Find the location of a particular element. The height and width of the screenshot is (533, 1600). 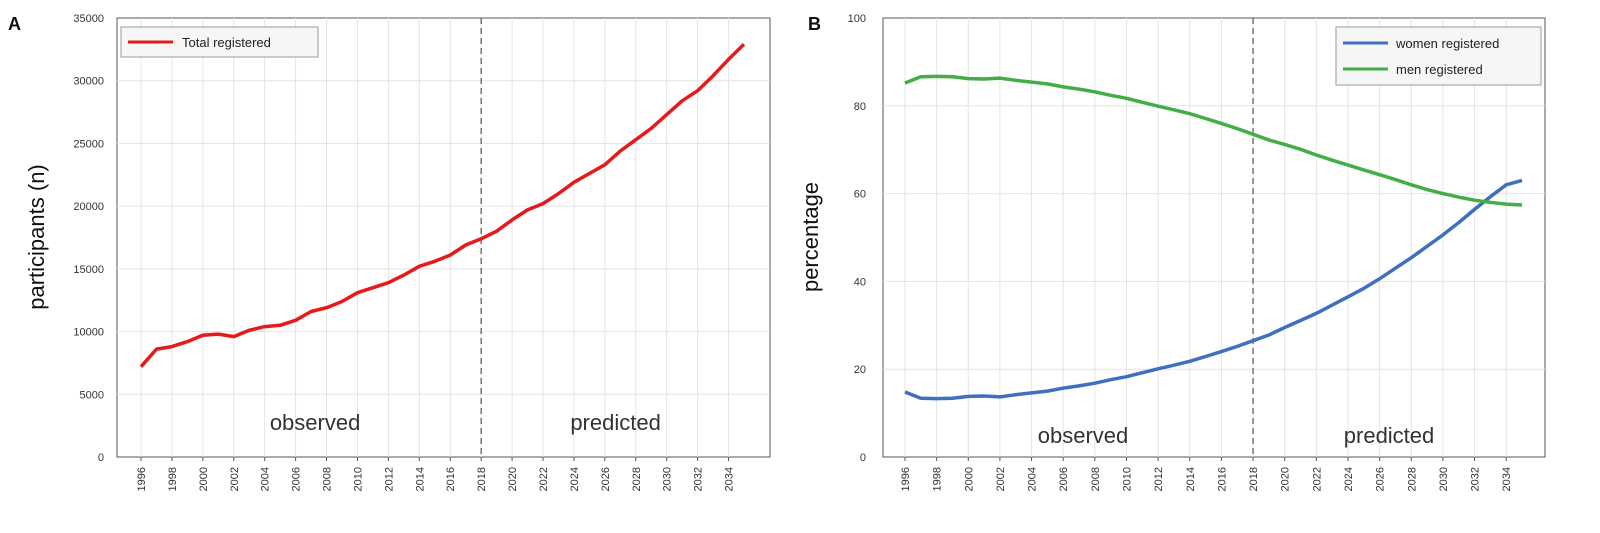

panel-a-y-axis-label: participants (n) is located at coordinates (36, 237).